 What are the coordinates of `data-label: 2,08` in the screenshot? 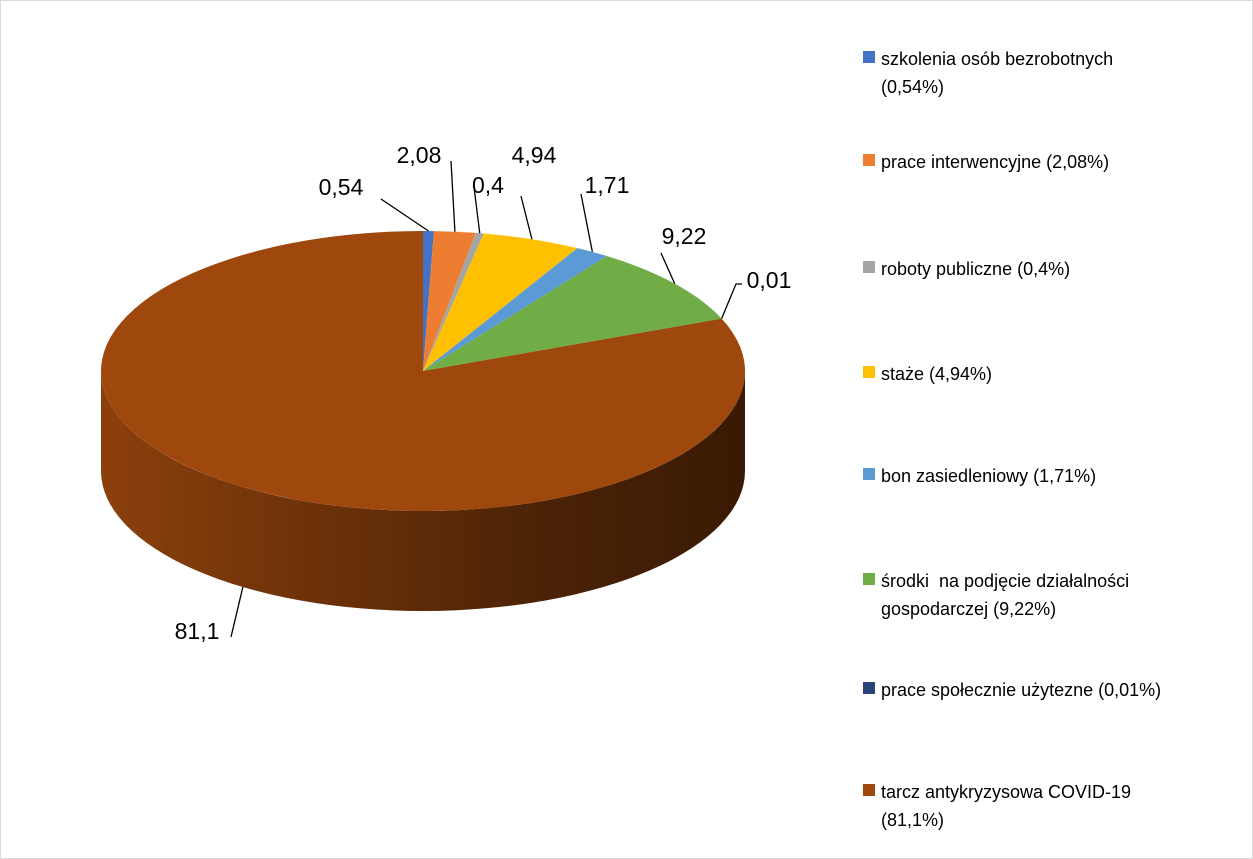 It's located at (419, 155).